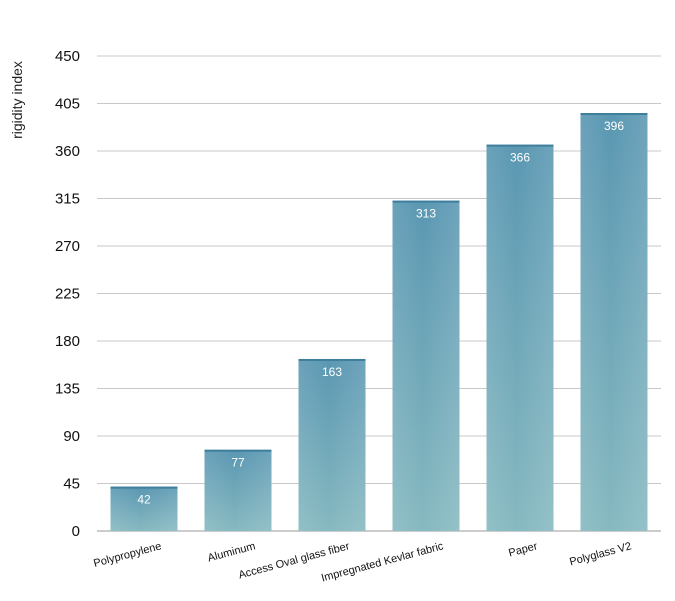  I want to click on bar-value-label: 77, so click(238, 463).